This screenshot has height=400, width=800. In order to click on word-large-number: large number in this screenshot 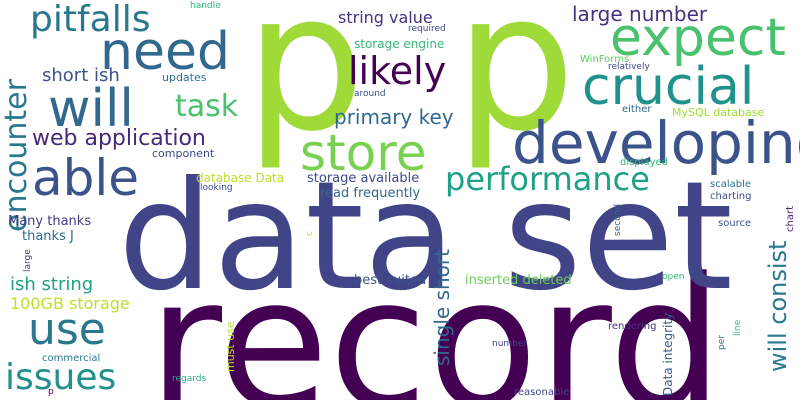, I will do `click(640, 14)`.